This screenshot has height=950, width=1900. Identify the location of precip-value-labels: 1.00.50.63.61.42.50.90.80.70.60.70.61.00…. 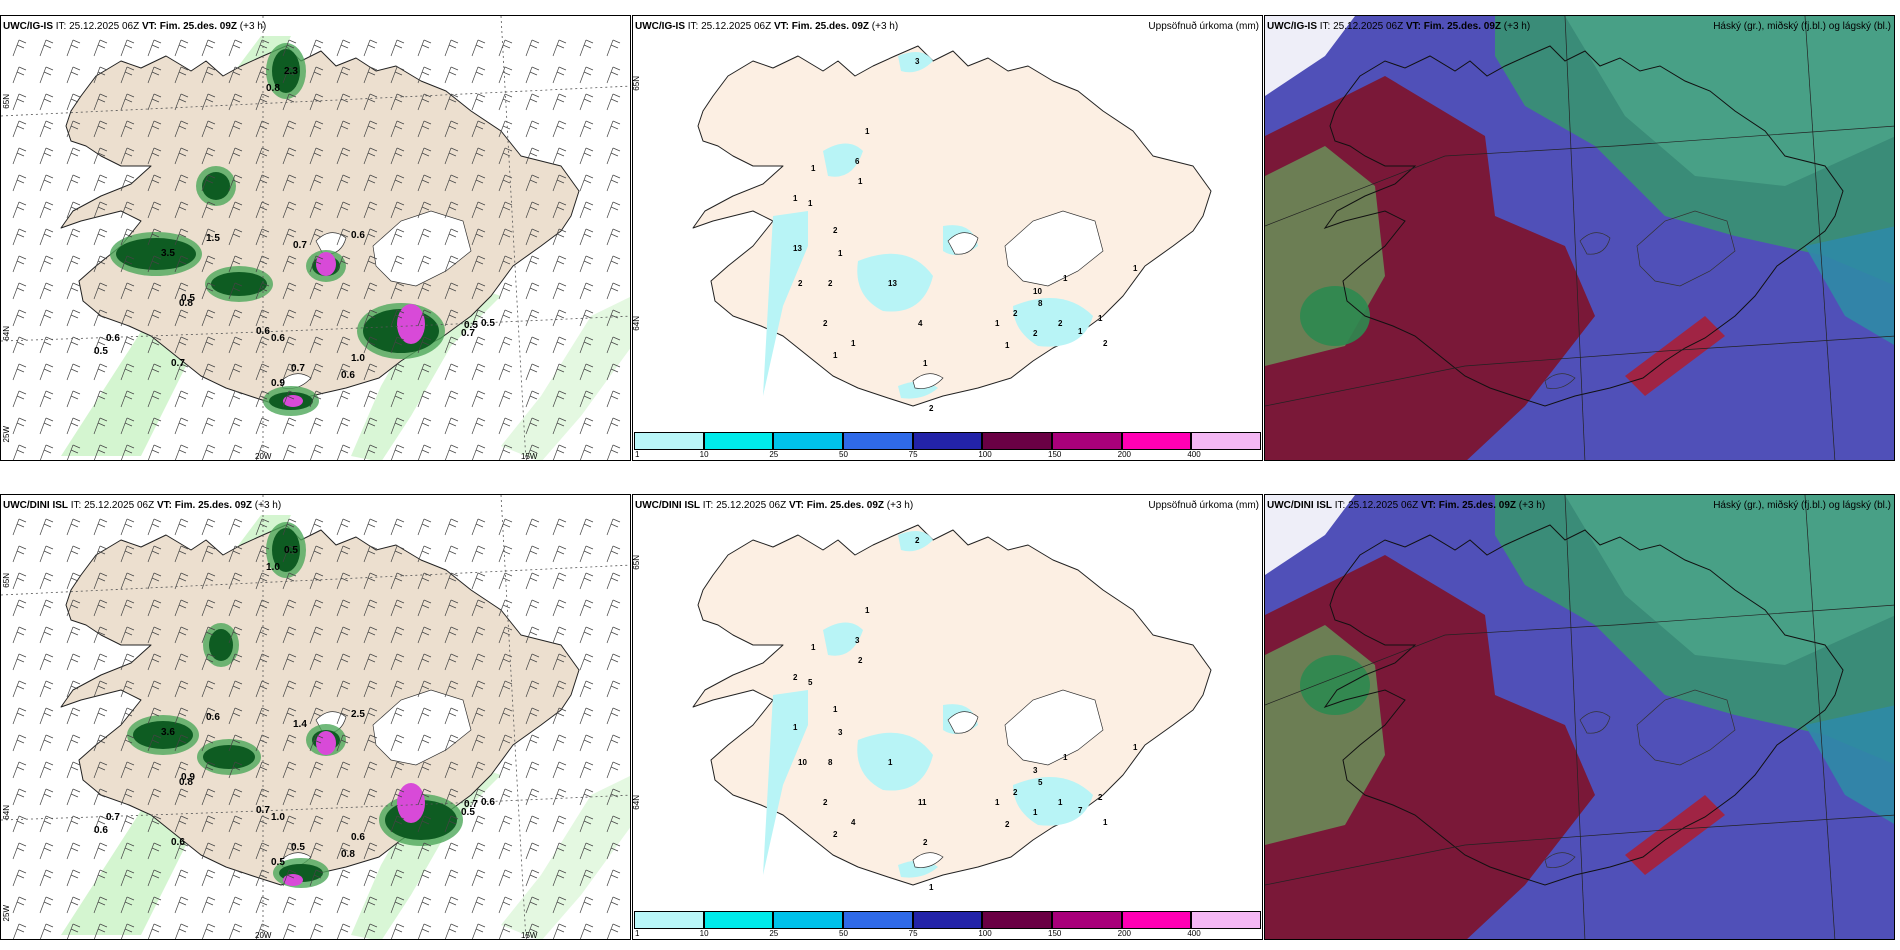
(294, 706).